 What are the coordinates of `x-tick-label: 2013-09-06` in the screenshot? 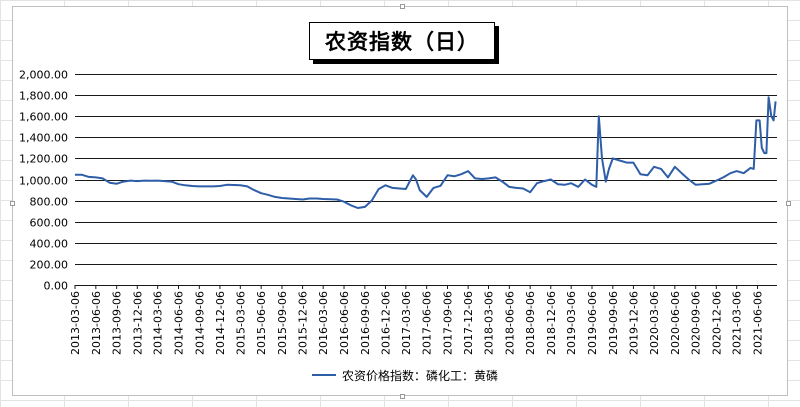 It's located at (117, 323).